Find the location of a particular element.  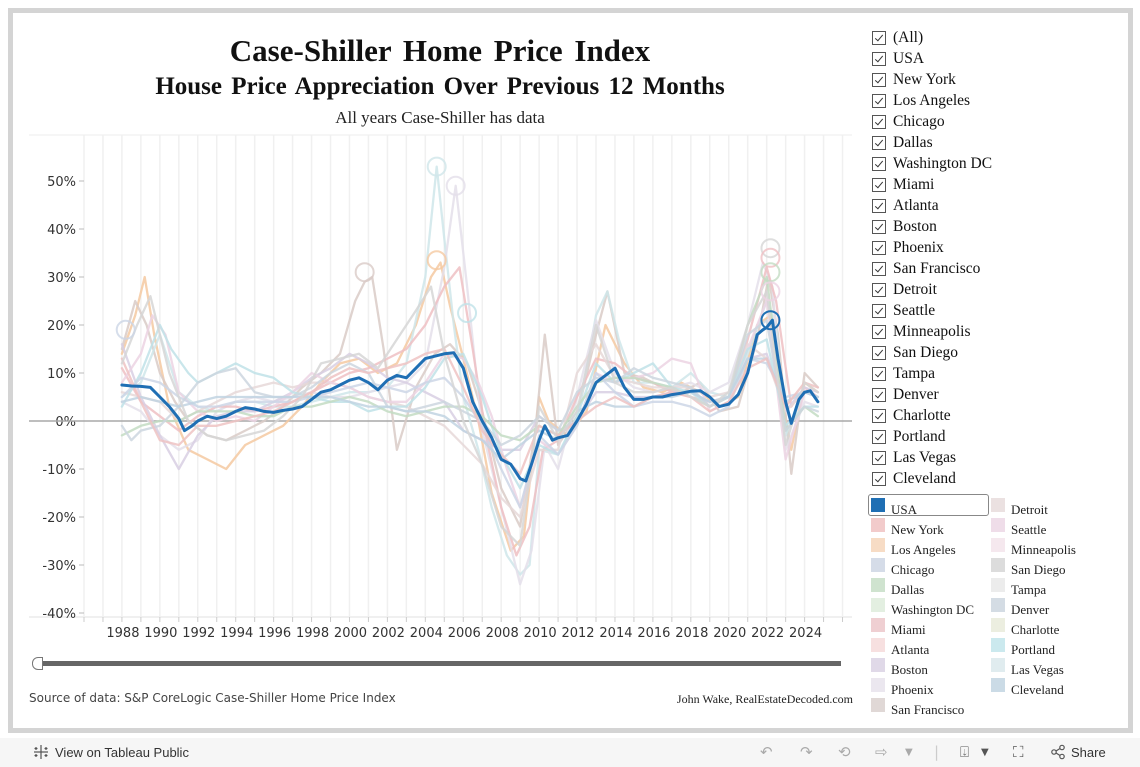

filter-item: Portland is located at coordinates (932, 436).